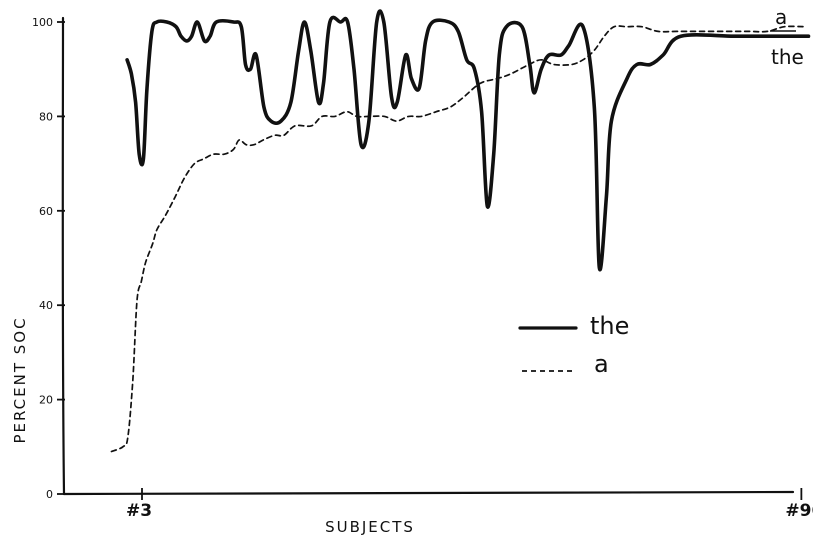 The height and width of the screenshot is (538, 813). I want to click on y-ticks: 0 20 40 60 80 100, so click(48, 258).